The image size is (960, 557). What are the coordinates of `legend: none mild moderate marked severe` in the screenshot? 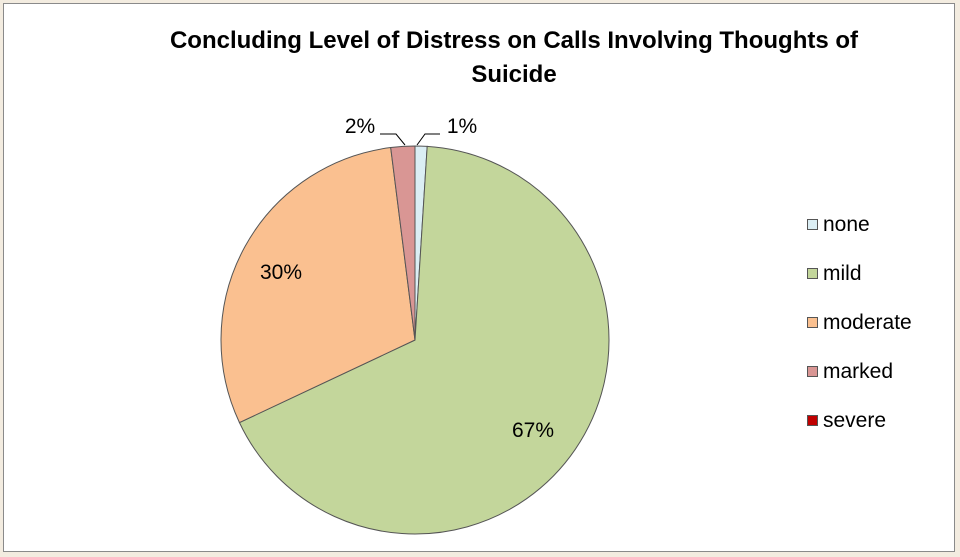 It's located at (859, 322).